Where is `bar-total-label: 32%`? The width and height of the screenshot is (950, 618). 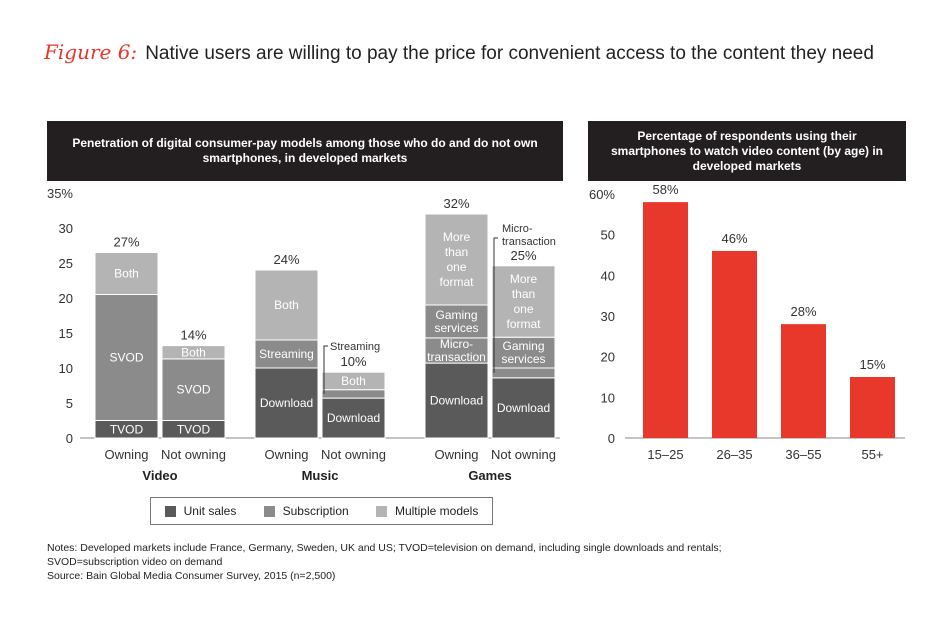 bar-total-label: 32% is located at coordinates (456, 203).